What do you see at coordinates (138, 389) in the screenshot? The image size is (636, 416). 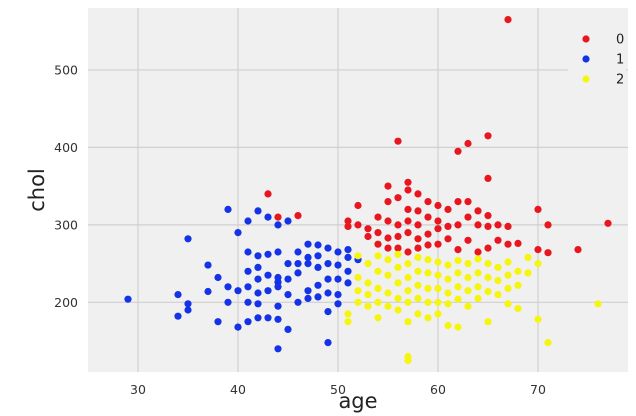 I see `x-tick-label: 30` at bounding box center [138, 389].